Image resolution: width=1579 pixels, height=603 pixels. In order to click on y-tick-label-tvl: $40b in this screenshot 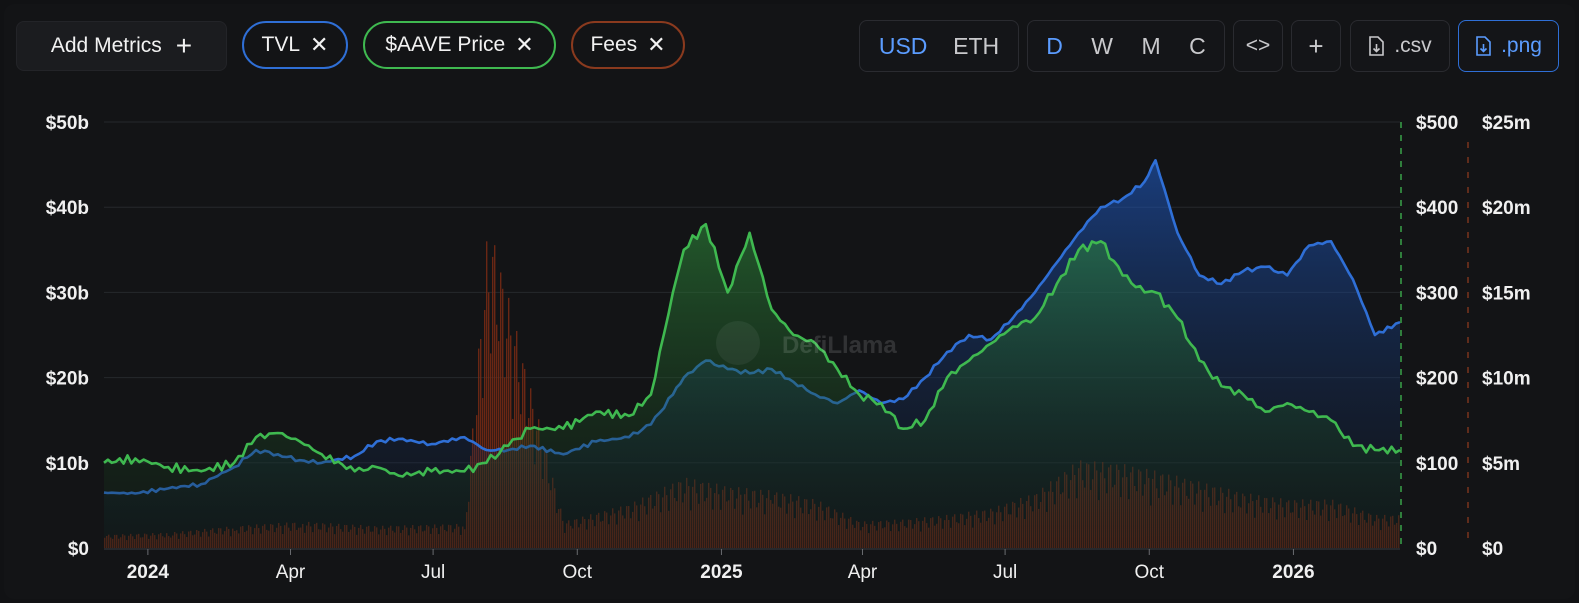, I will do `click(67, 208)`.